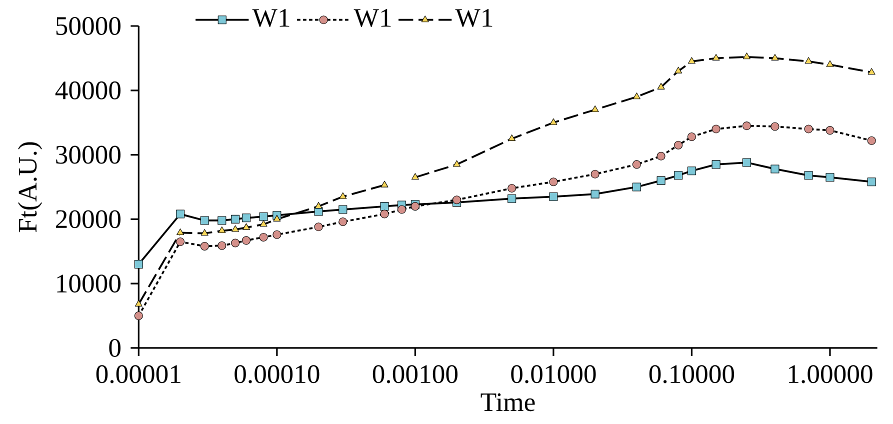 The height and width of the screenshot is (424, 893). I want to click on y-tick-label: 20000, so click(88, 219).